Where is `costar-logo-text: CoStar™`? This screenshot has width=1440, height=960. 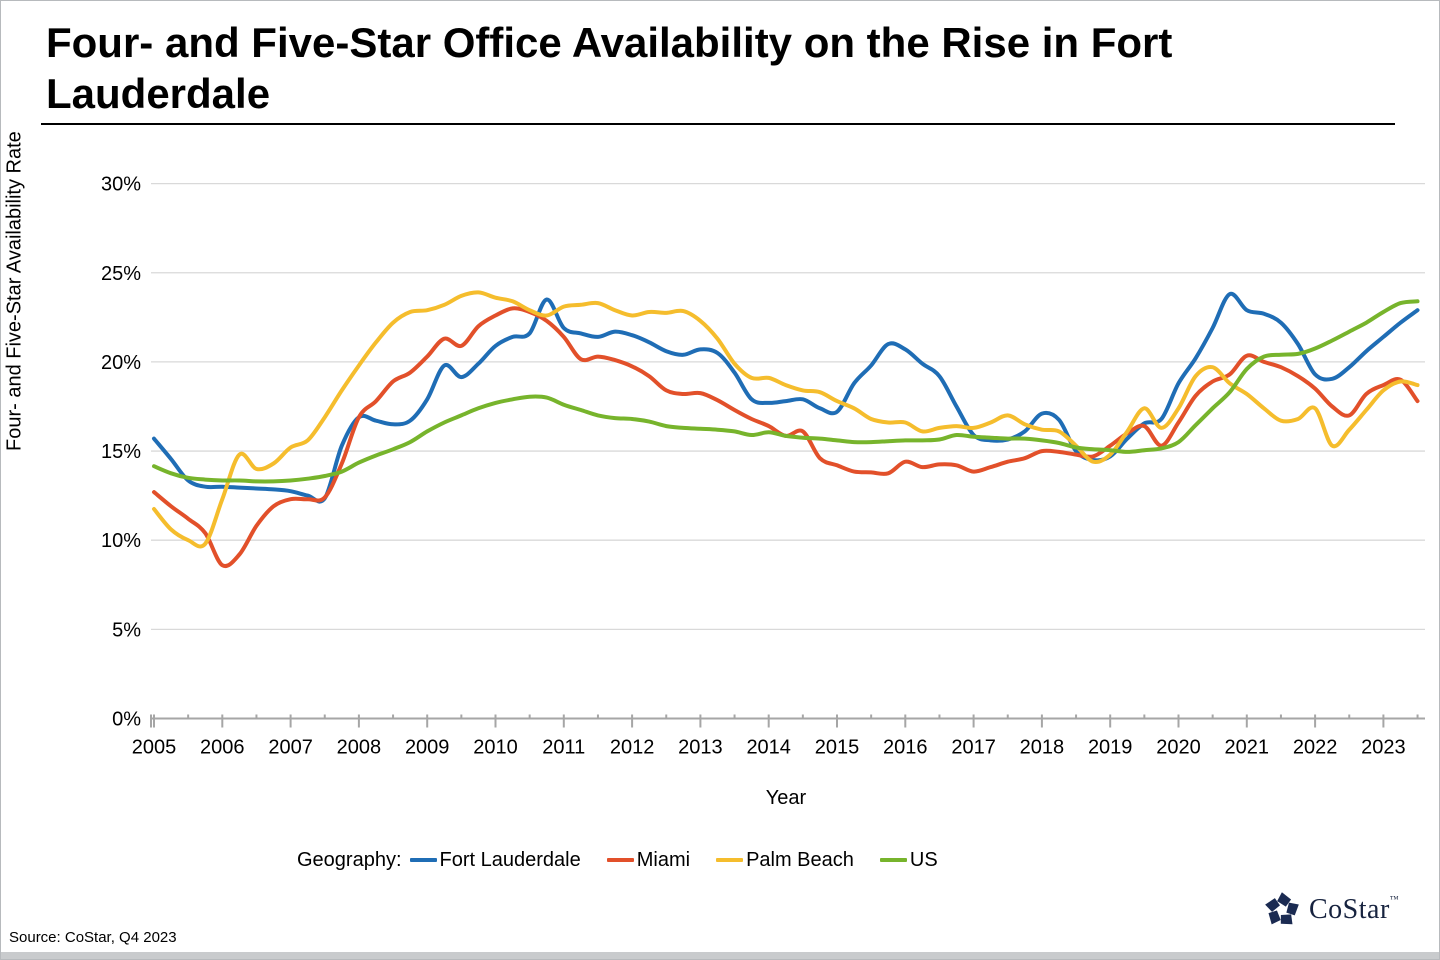
costar-logo-text: CoStar™ is located at coordinates (1354, 909).